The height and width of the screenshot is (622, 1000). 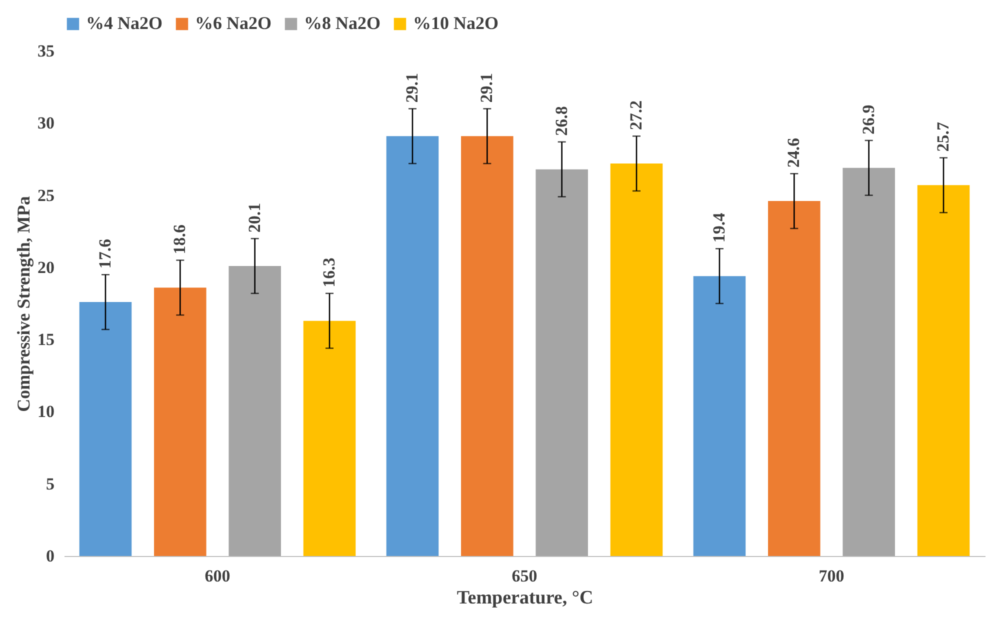 What do you see at coordinates (525, 576) in the screenshot?
I see `x-tick-label: 650` at bounding box center [525, 576].